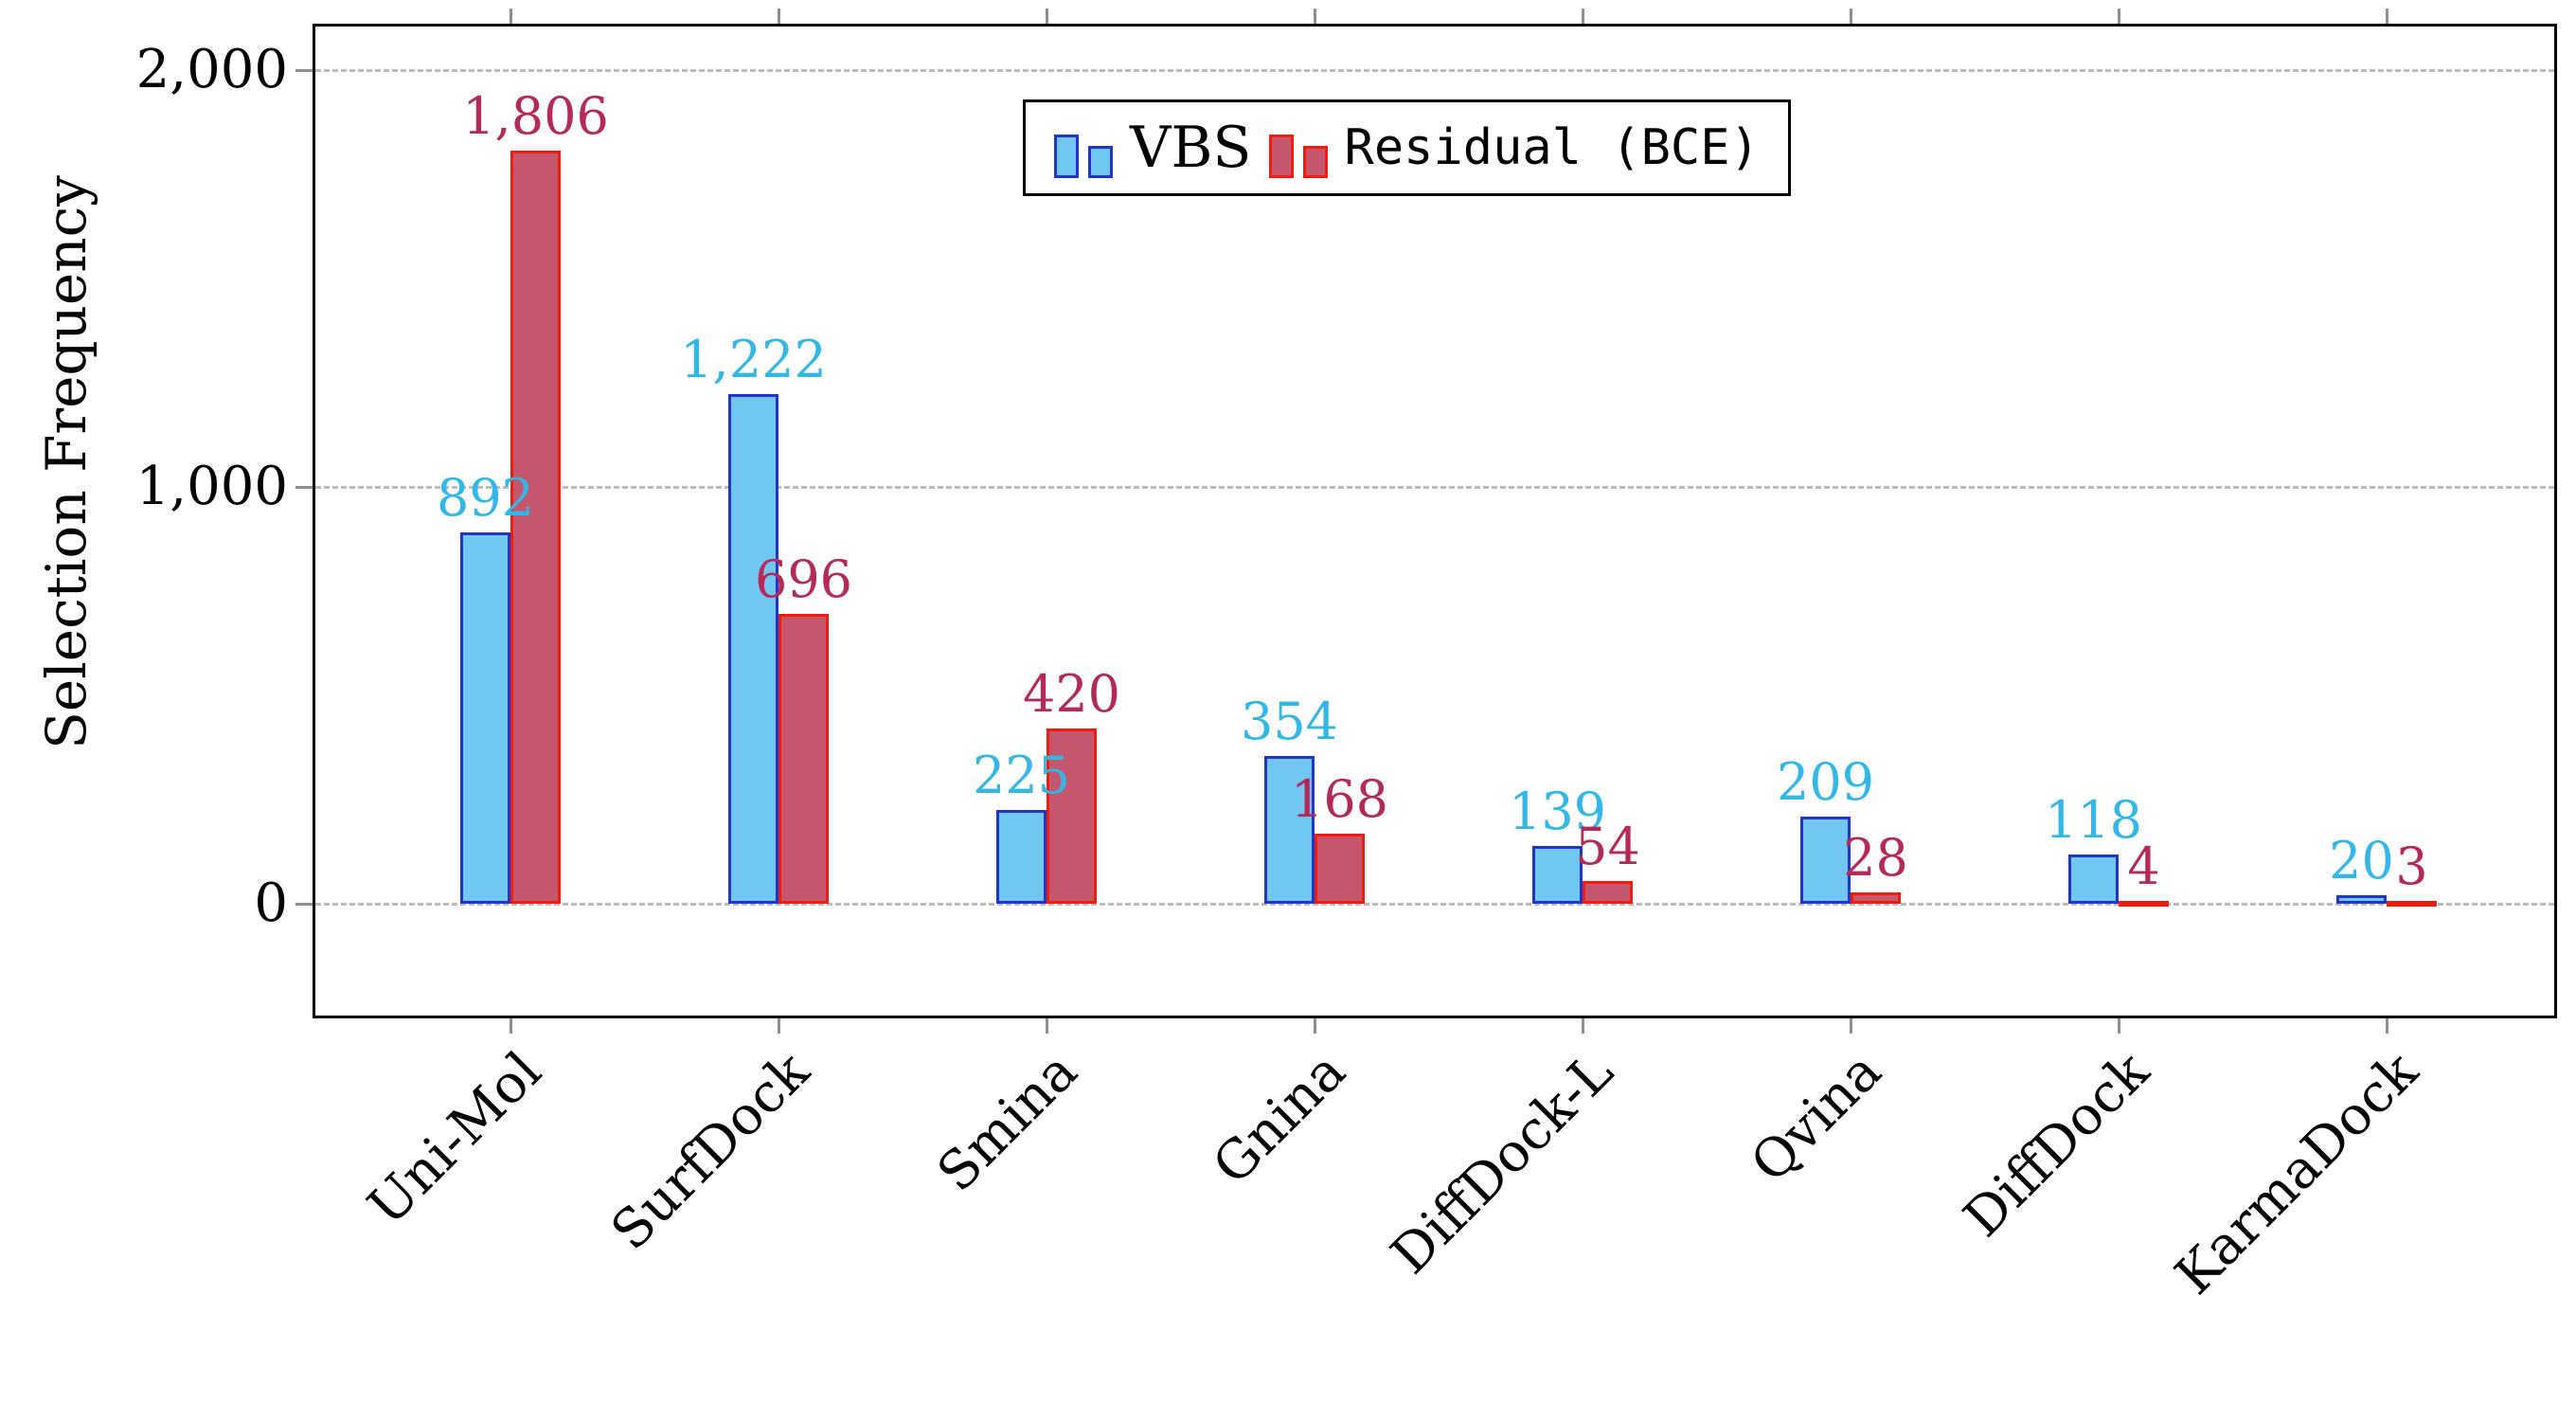 The height and width of the screenshot is (1421, 2576). I want to click on x-tick-mark-top-qvina, so click(1851, 16).